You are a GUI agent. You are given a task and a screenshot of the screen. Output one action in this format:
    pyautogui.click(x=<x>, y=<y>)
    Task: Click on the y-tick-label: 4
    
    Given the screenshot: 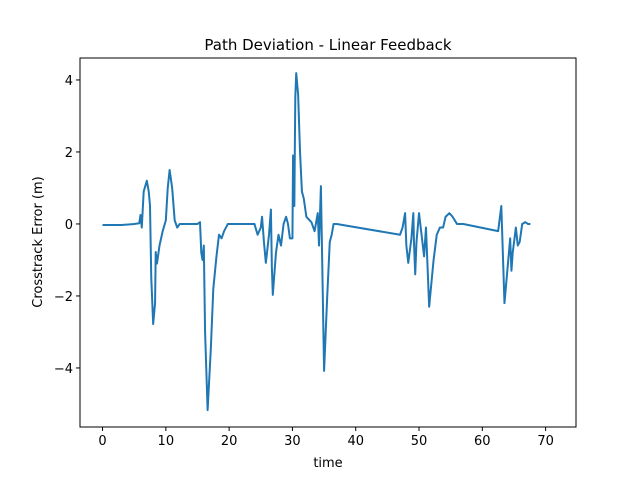 What is the action you would take?
    pyautogui.click(x=69, y=81)
    